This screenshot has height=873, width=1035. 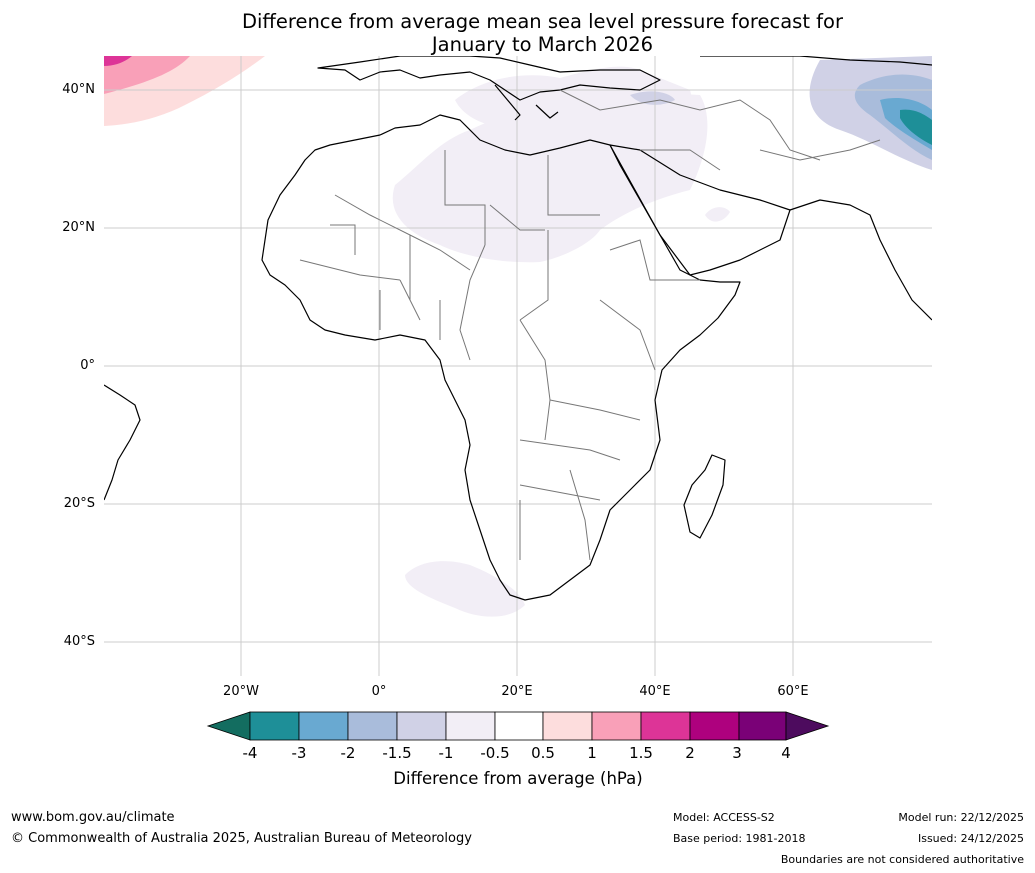 I want to click on model-text: Model: ACCESS-S2, so click(x=724, y=817).